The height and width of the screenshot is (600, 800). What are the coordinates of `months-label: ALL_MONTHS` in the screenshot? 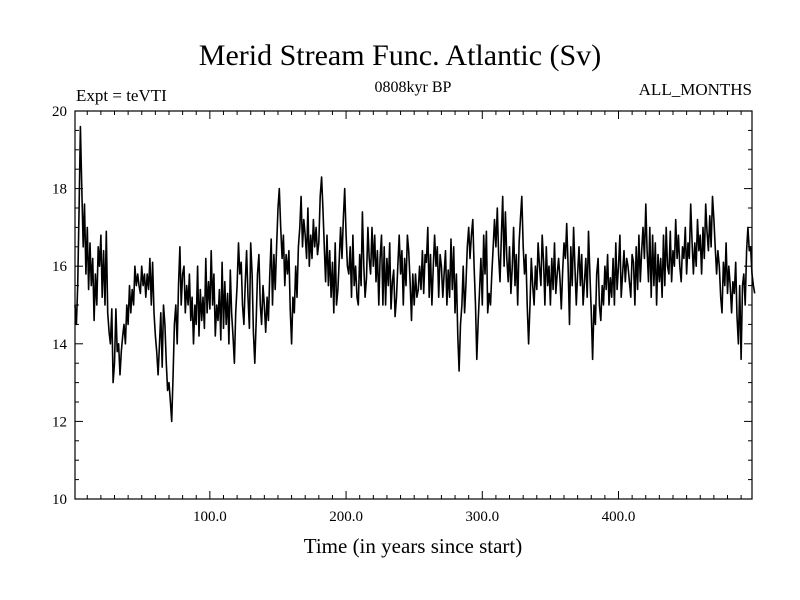 It's located at (695, 89).